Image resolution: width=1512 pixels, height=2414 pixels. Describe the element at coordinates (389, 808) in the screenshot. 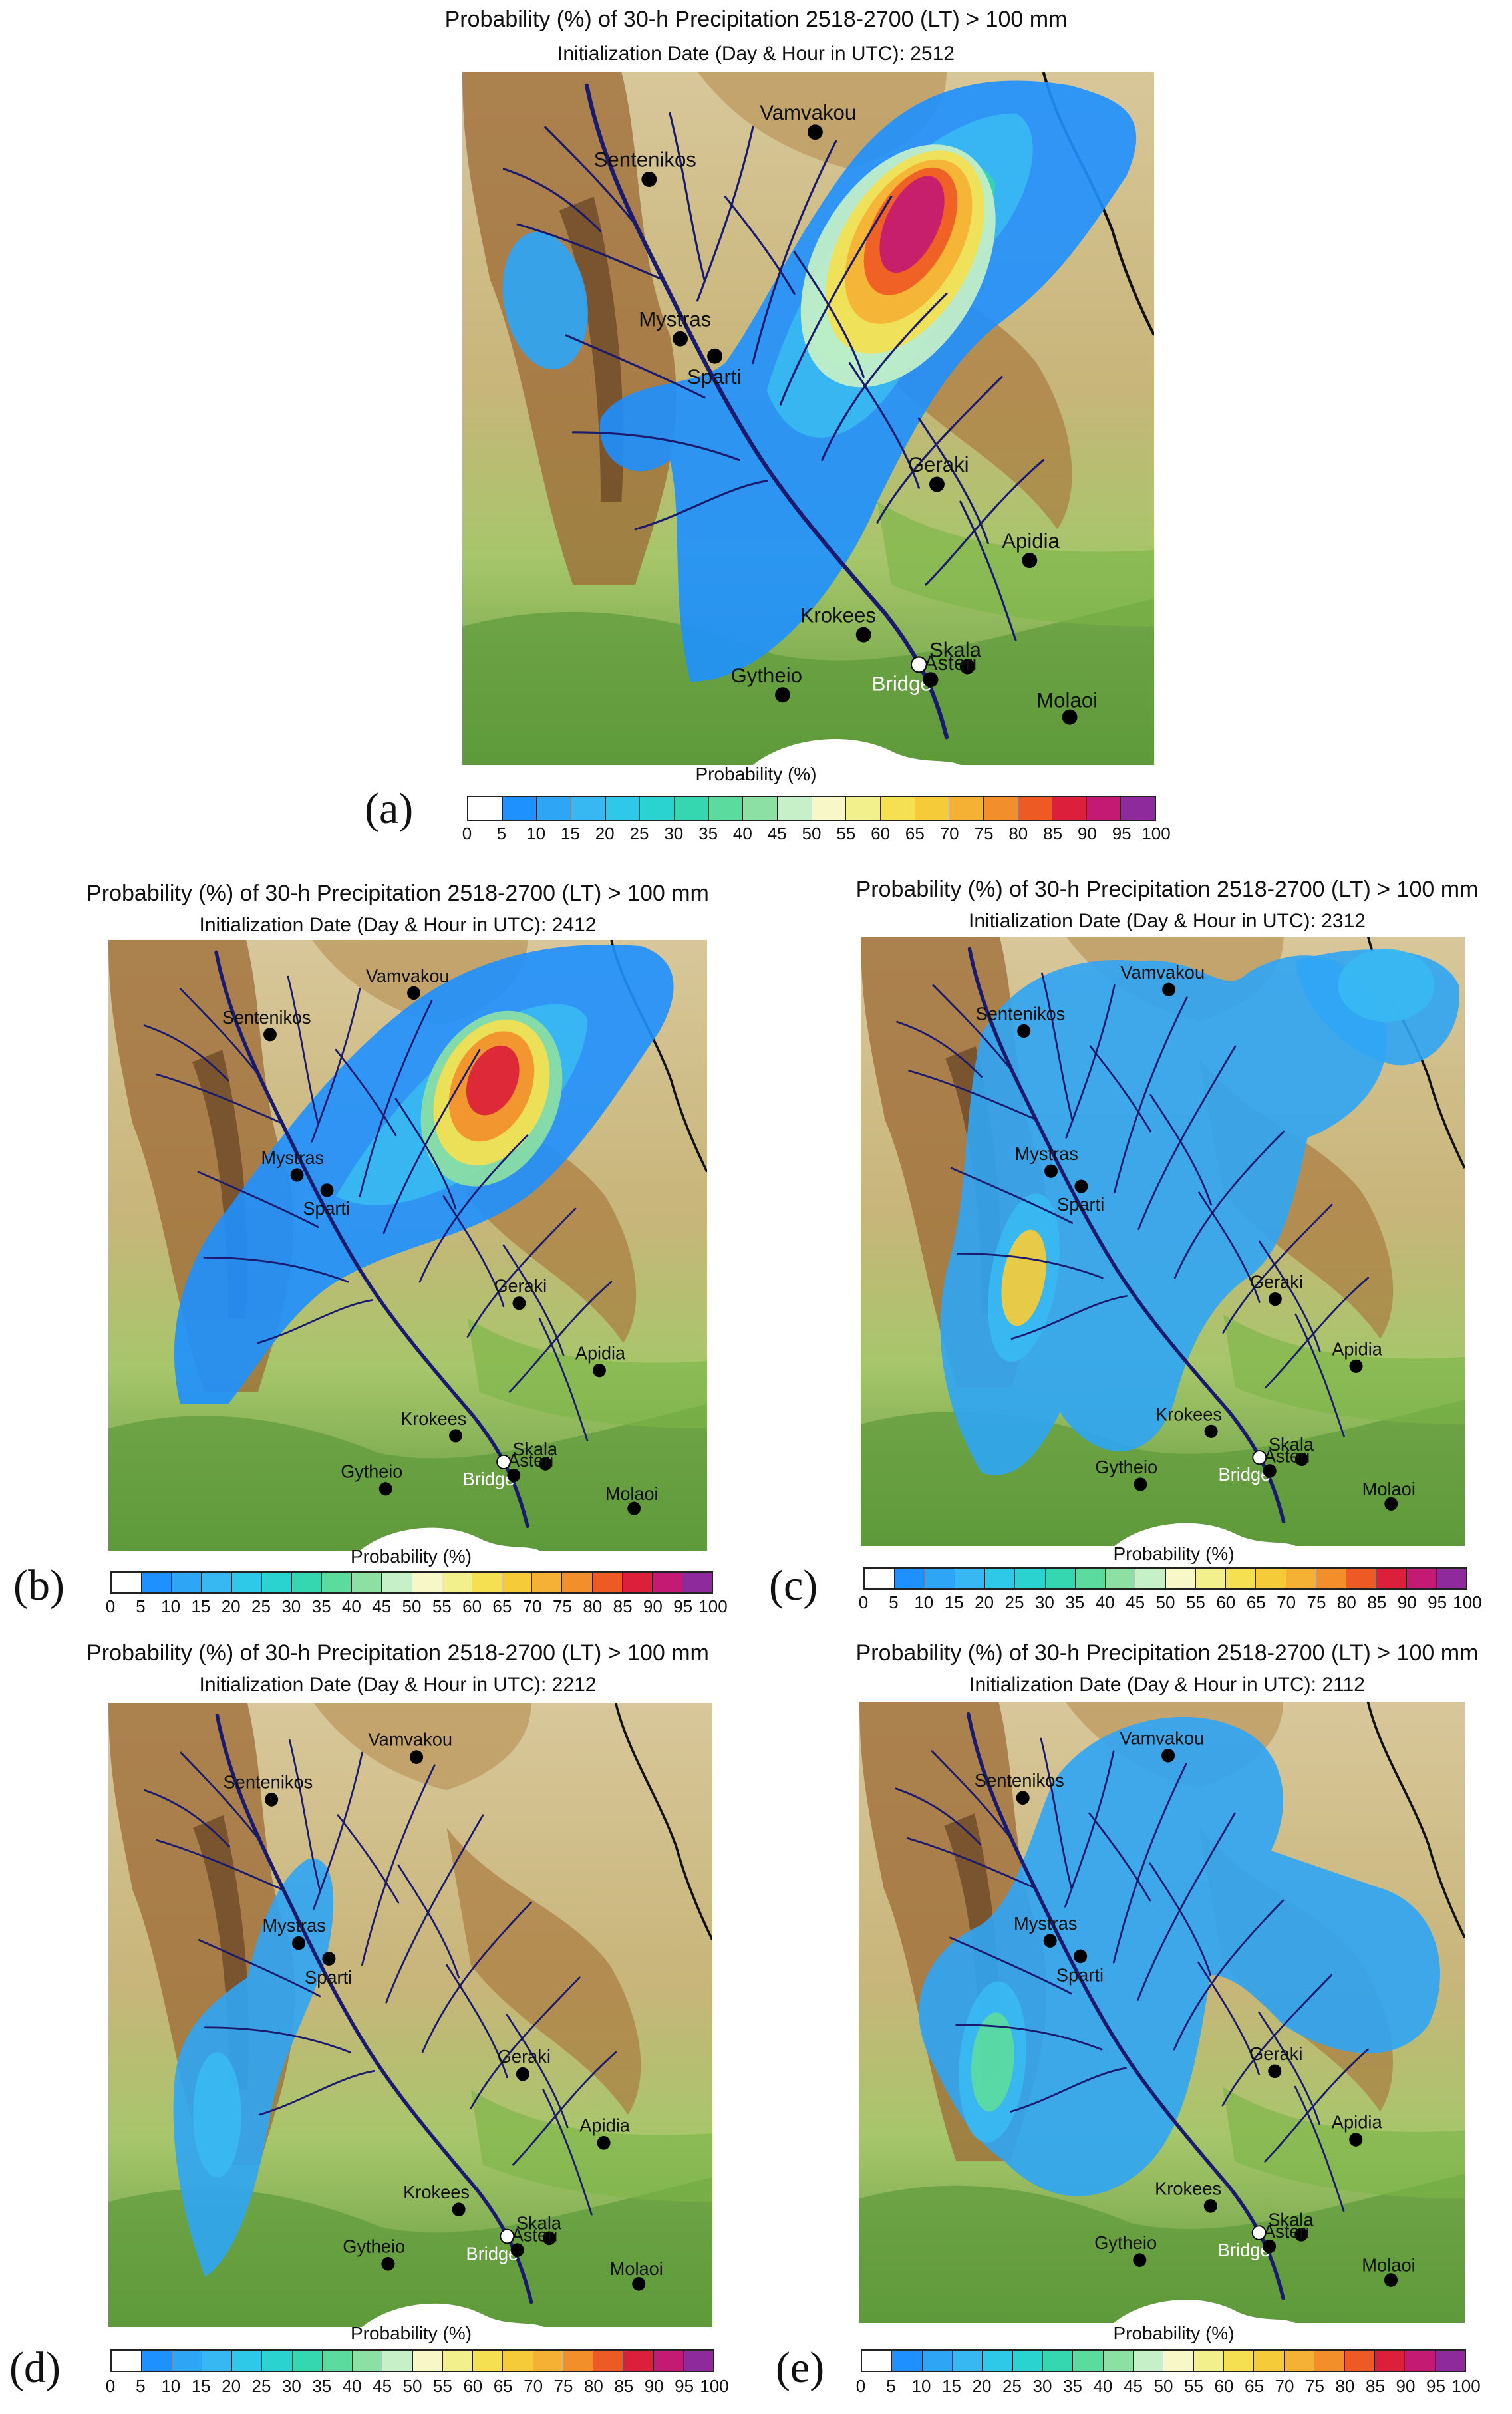

I see `panel-label: (a)` at that location.